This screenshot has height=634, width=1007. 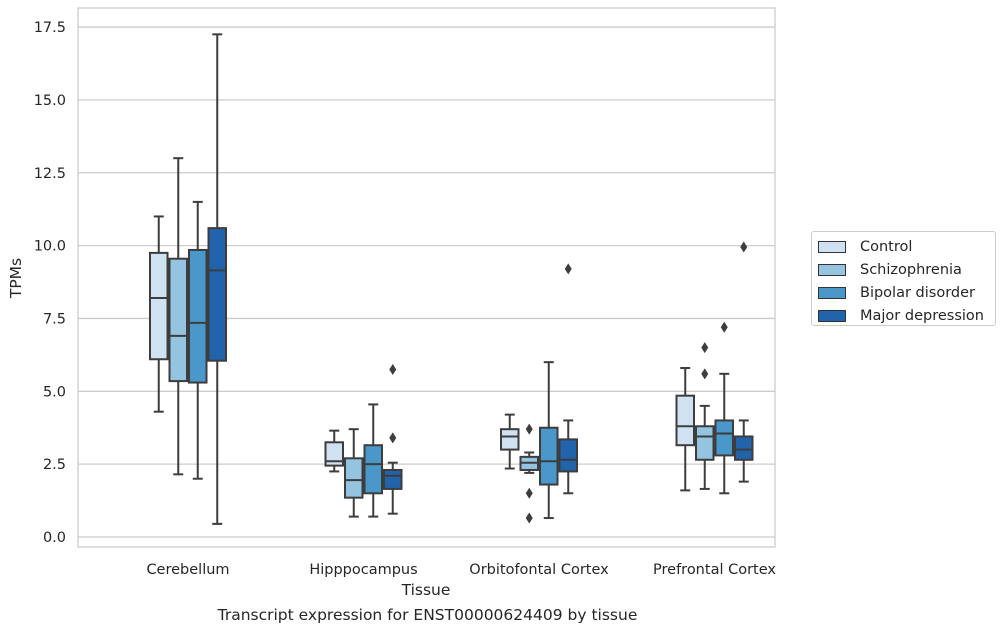 What do you see at coordinates (50, 101) in the screenshot?
I see `y-tick-label: 15.0` at bounding box center [50, 101].